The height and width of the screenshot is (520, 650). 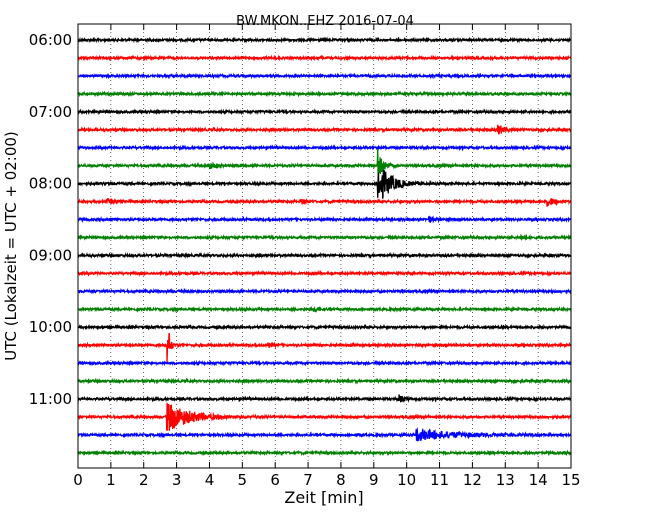 What do you see at coordinates (308, 480) in the screenshot?
I see `x-tick-label: 7` at bounding box center [308, 480].